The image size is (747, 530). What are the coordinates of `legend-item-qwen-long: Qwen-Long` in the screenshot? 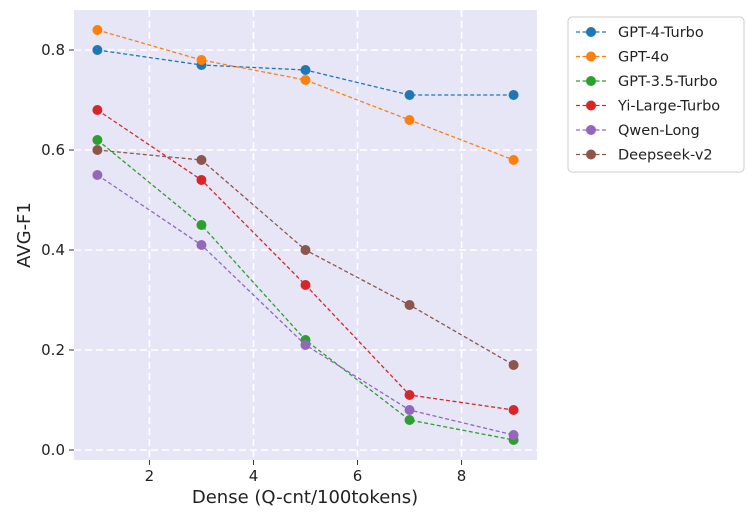 It's located at (638, 131).